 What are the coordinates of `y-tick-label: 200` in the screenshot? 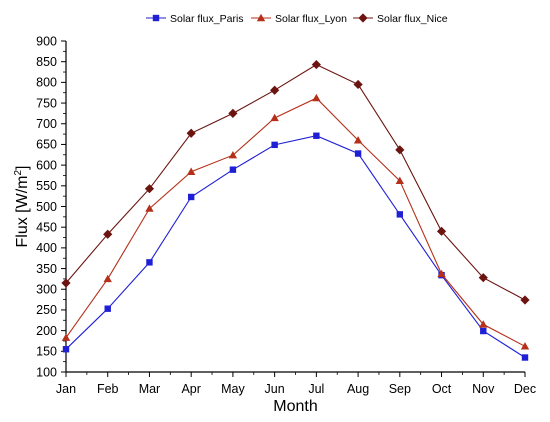 It's located at (46, 331).